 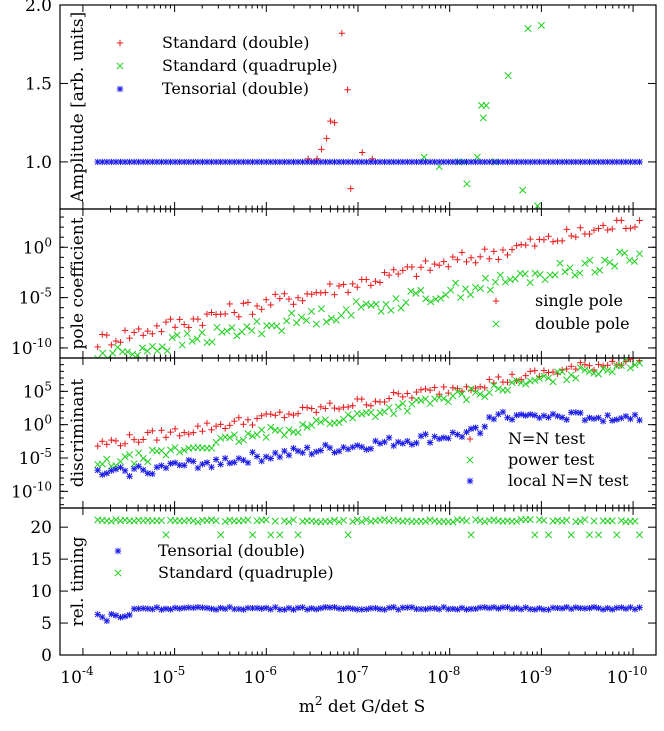 I want to click on legend-entry: N=N test, so click(x=547, y=438).